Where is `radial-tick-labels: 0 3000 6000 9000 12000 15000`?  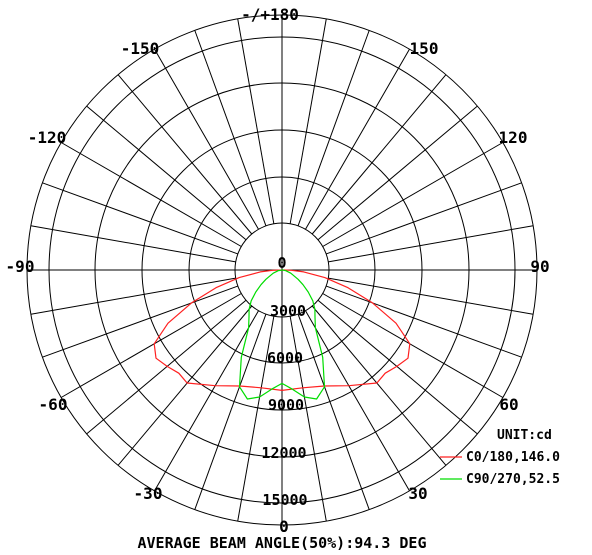 radial-tick-labels: 0 3000 6000 9000 12000 15000 is located at coordinates (284, 381).